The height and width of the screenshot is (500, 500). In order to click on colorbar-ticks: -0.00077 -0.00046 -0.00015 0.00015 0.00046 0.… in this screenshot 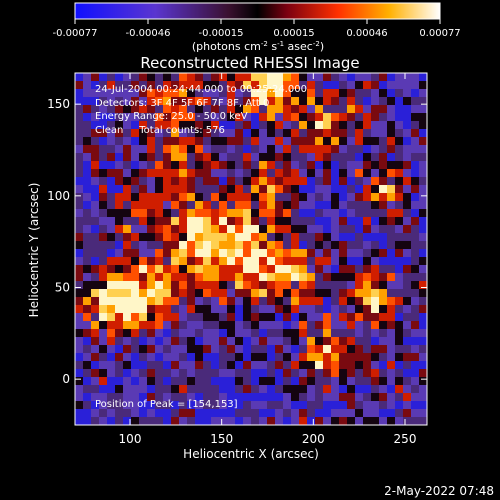, I will do `click(257, 29)`.